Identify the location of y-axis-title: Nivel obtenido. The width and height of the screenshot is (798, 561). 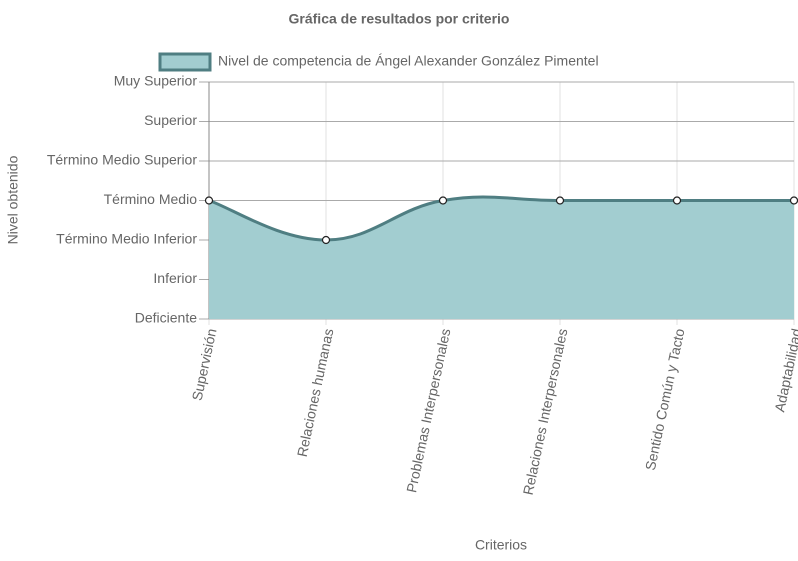
(13, 199).